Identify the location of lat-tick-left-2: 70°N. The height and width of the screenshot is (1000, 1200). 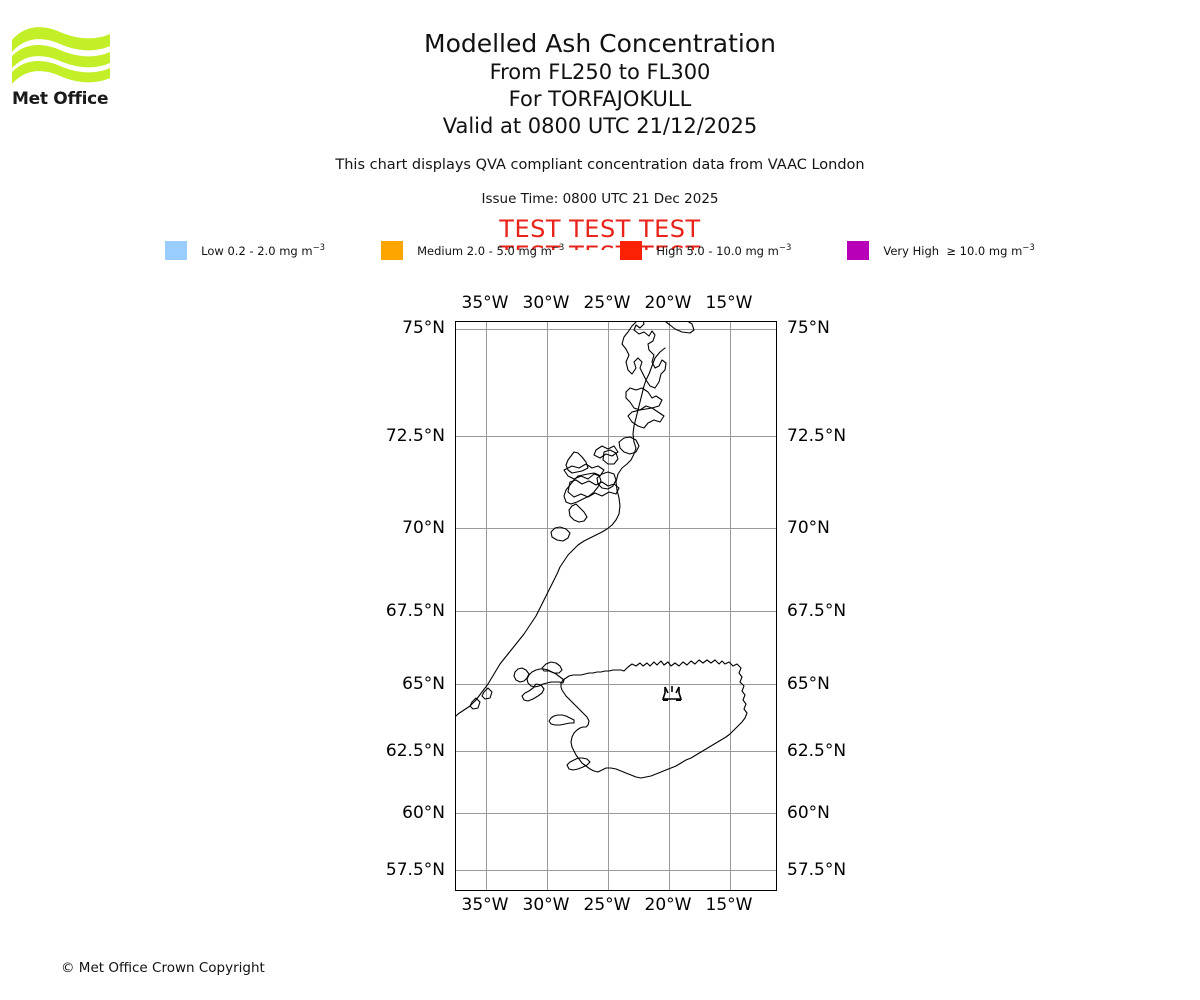
(423, 528).